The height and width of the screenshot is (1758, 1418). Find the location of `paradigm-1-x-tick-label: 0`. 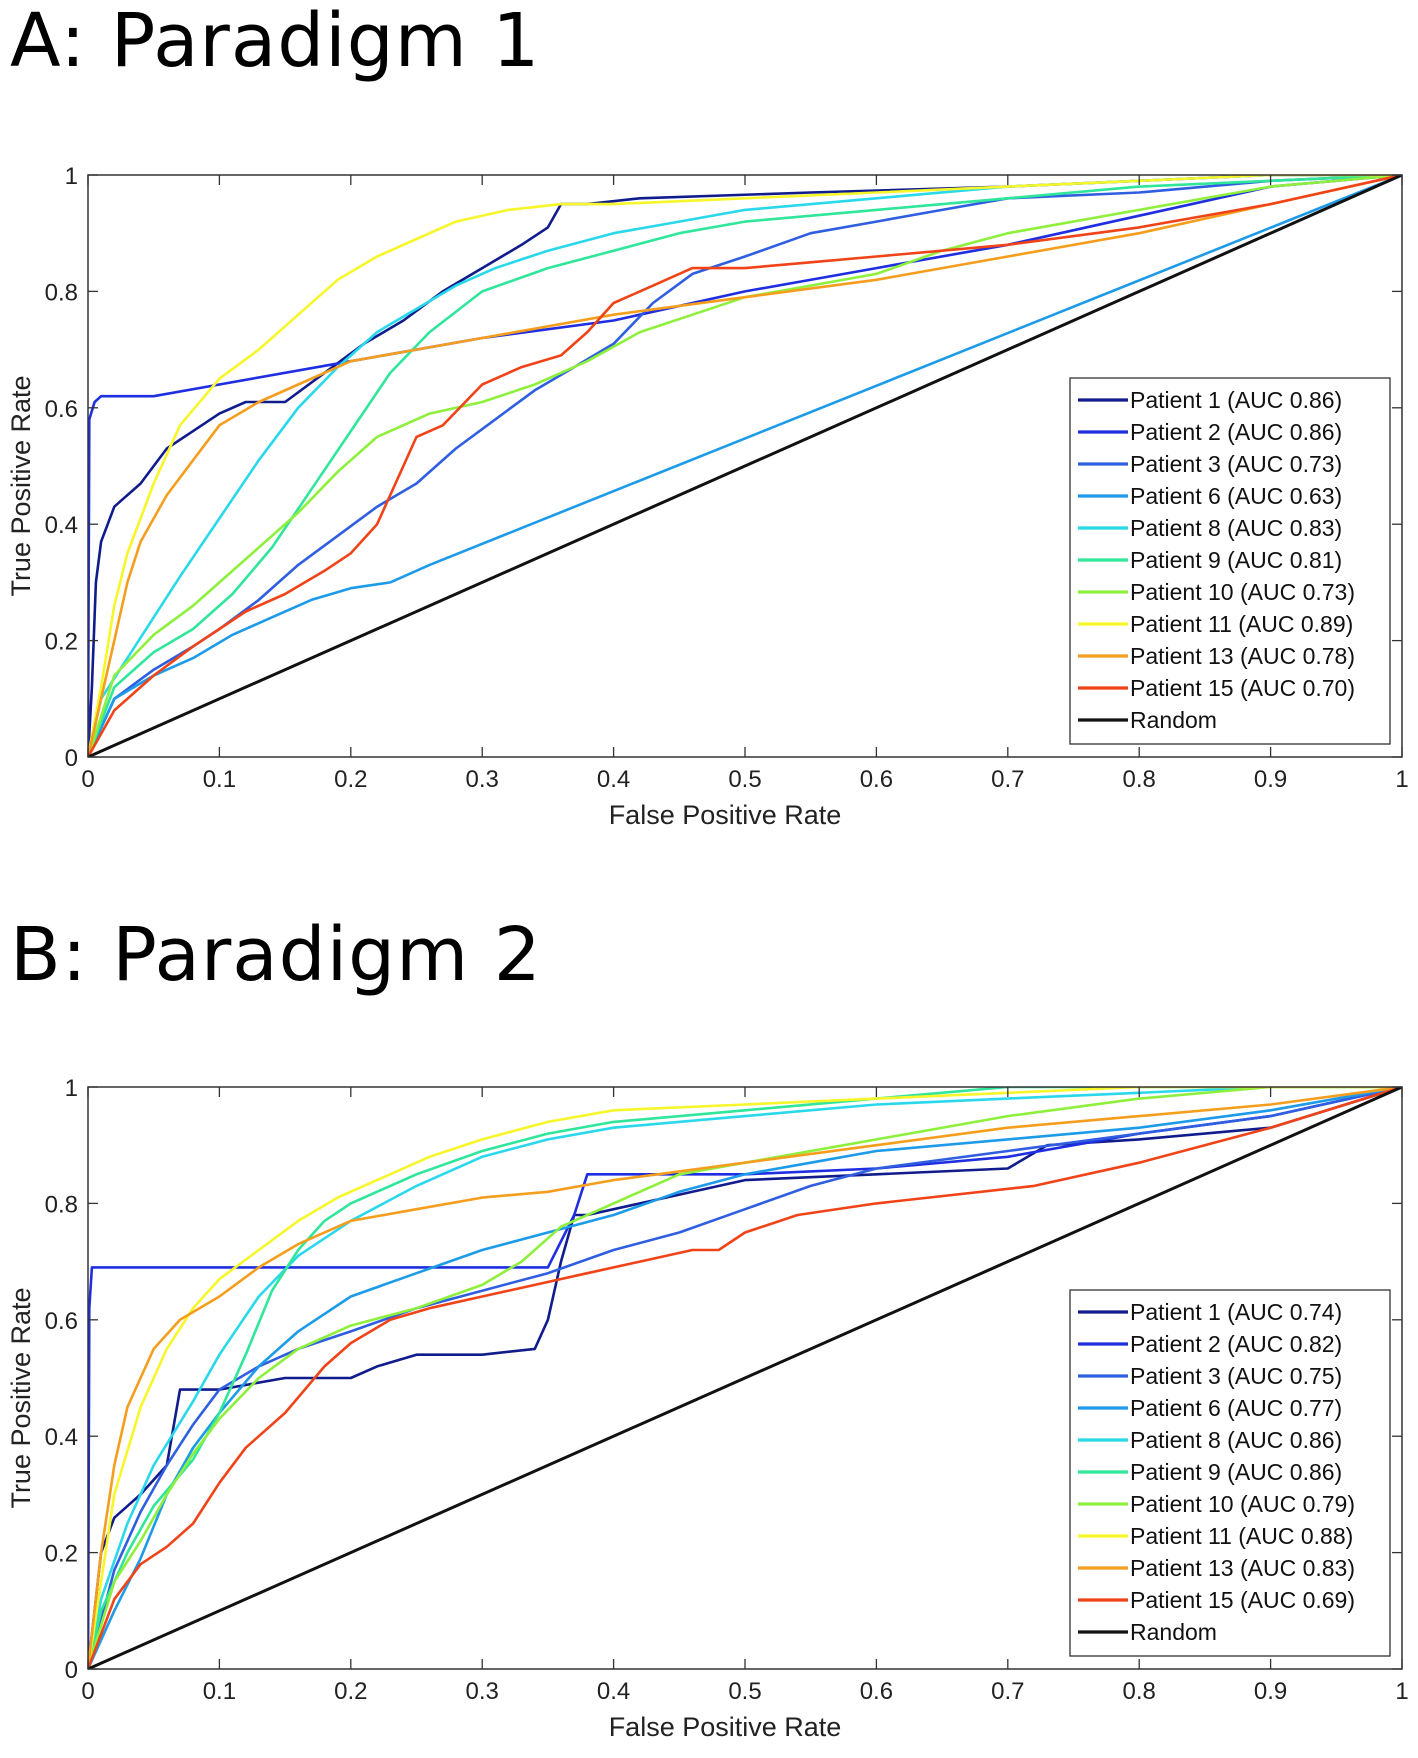

paradigm-1-x-tick-label: 0 is located at coordinates (87, 779).